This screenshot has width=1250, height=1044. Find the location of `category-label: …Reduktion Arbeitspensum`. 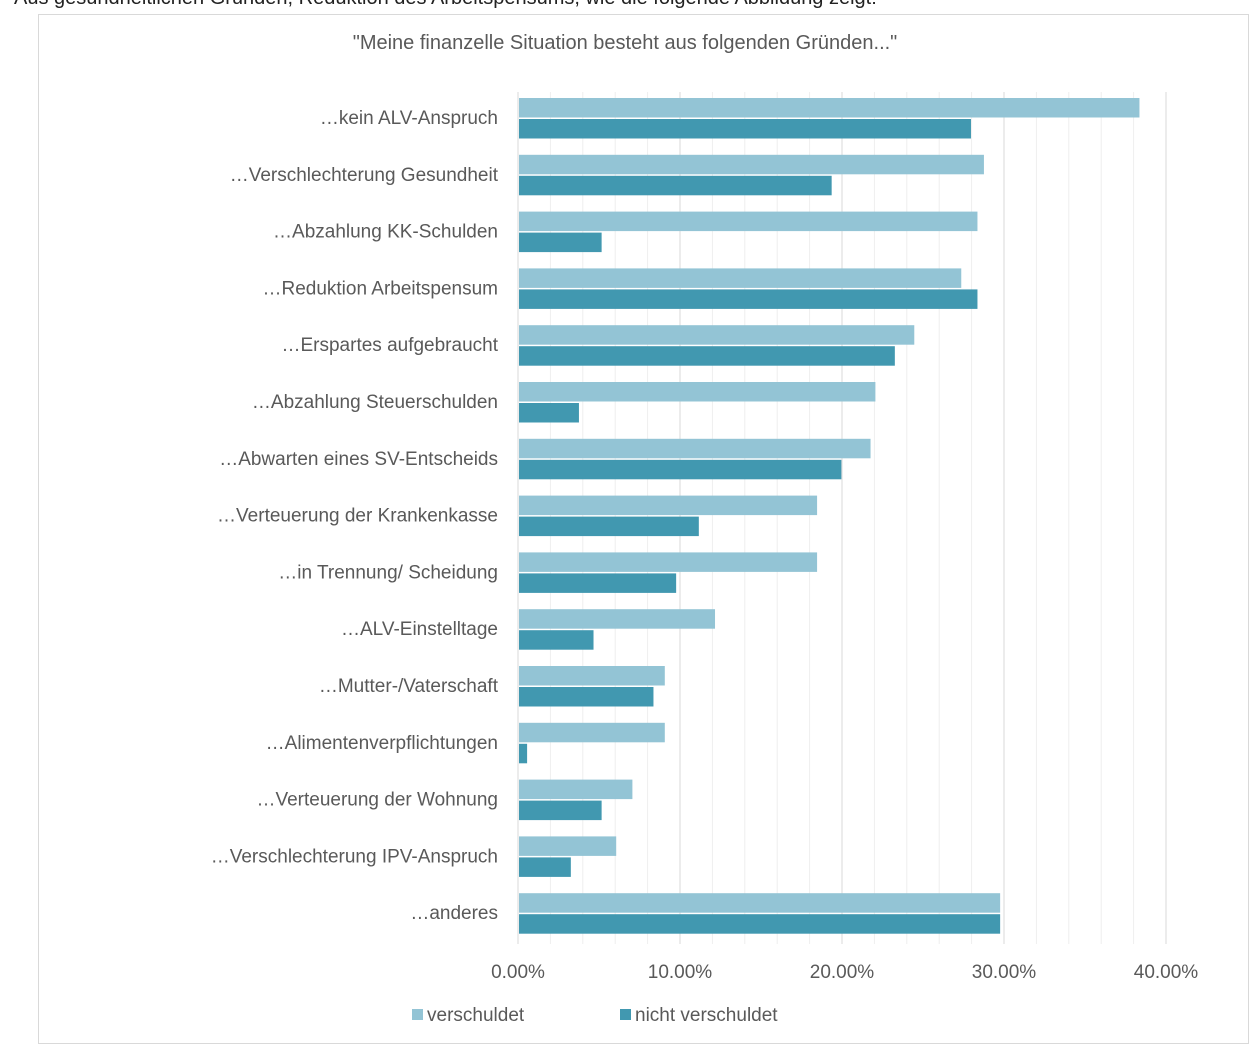

category-label: …Reduktion Arbeitspensum is located at coordinates (380, 288).